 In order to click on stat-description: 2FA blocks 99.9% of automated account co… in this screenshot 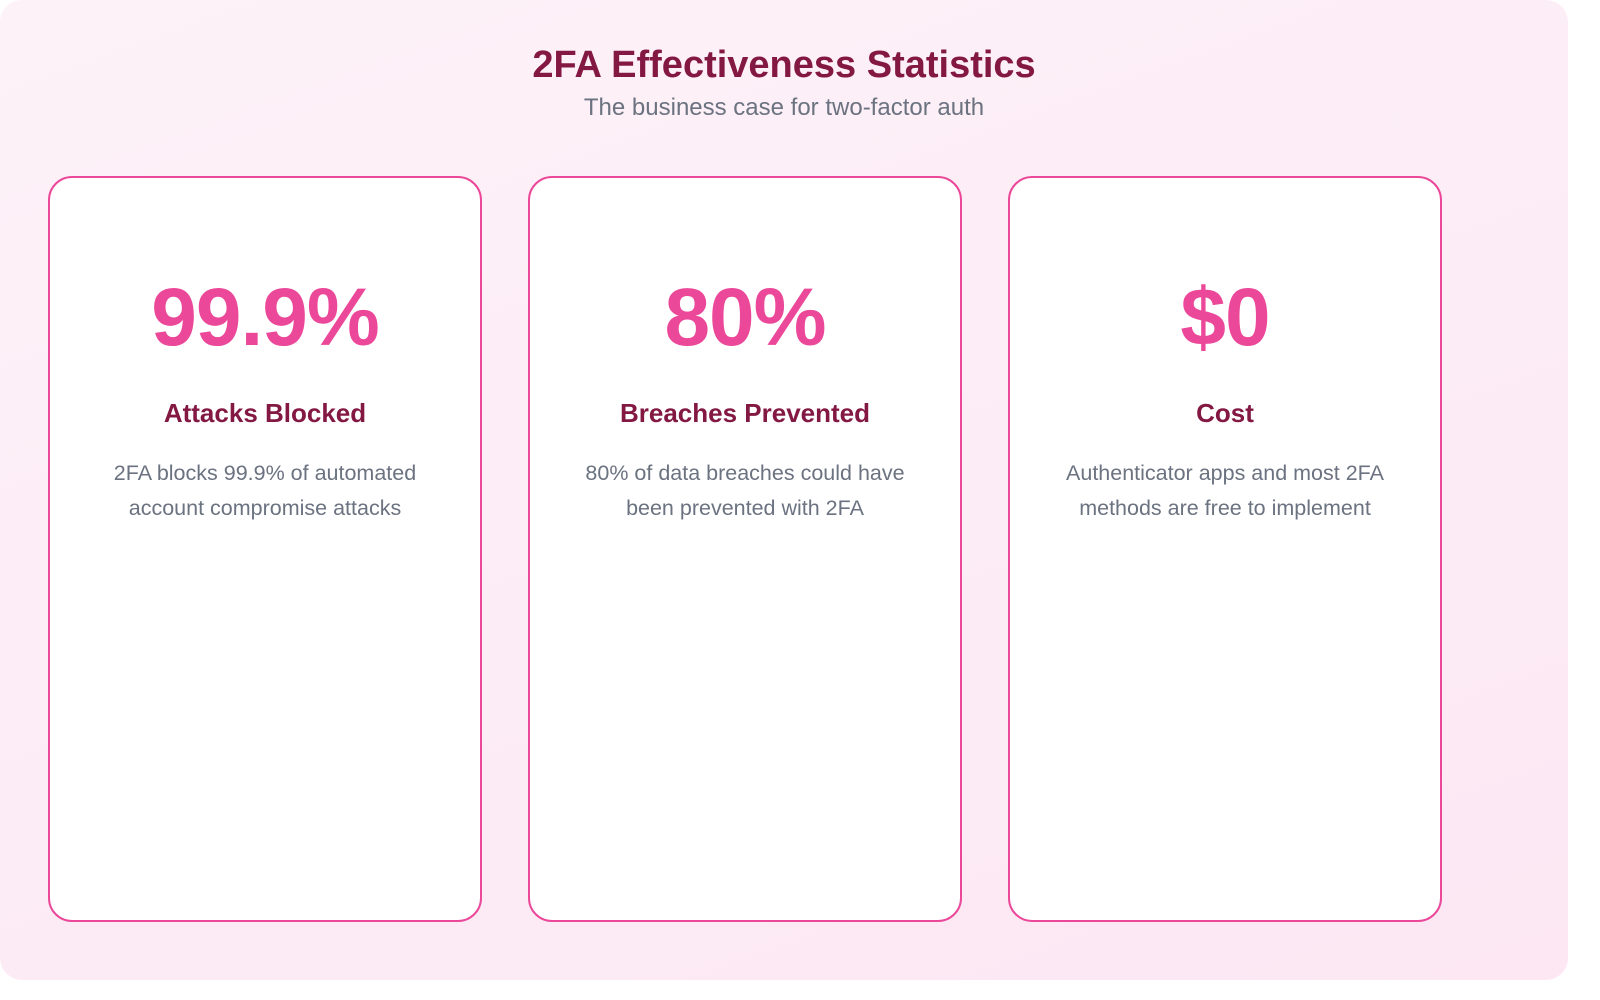, I will do `click(265, 490)`.